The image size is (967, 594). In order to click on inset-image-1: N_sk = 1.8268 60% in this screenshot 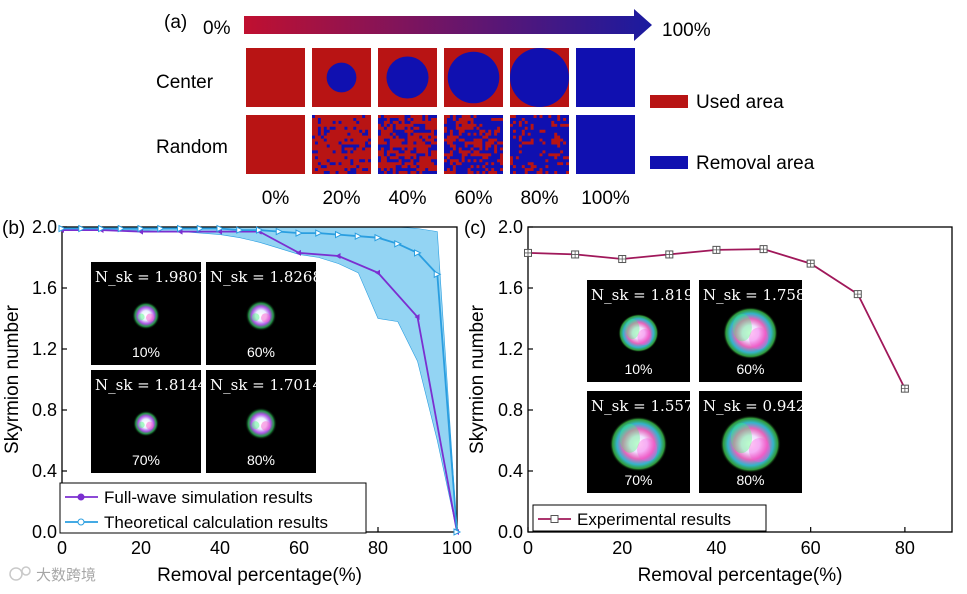, I will do `click(264, 313)`.